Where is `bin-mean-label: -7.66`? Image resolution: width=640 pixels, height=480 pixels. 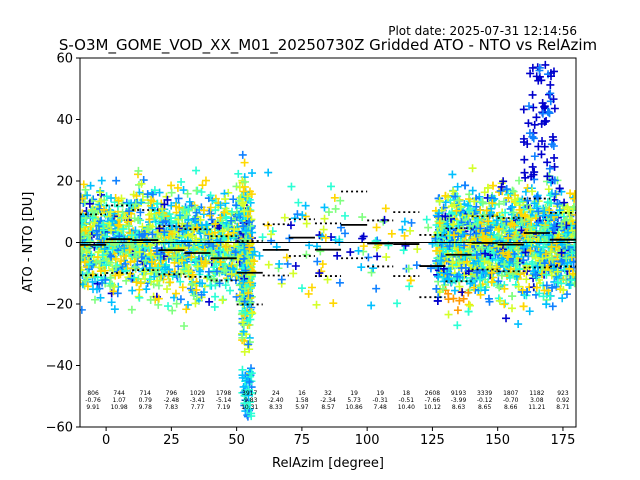
bin-mean-label: -7.66 is located at coordinates (433, 400).